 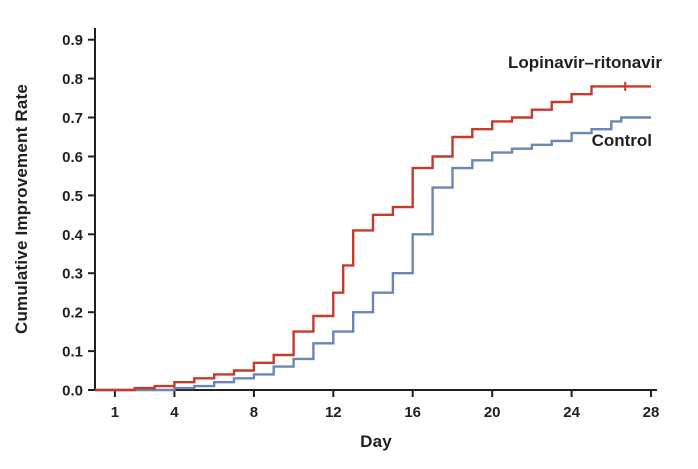 I want to click on y-tick-label: 0.4, so click(x=73, y=235).